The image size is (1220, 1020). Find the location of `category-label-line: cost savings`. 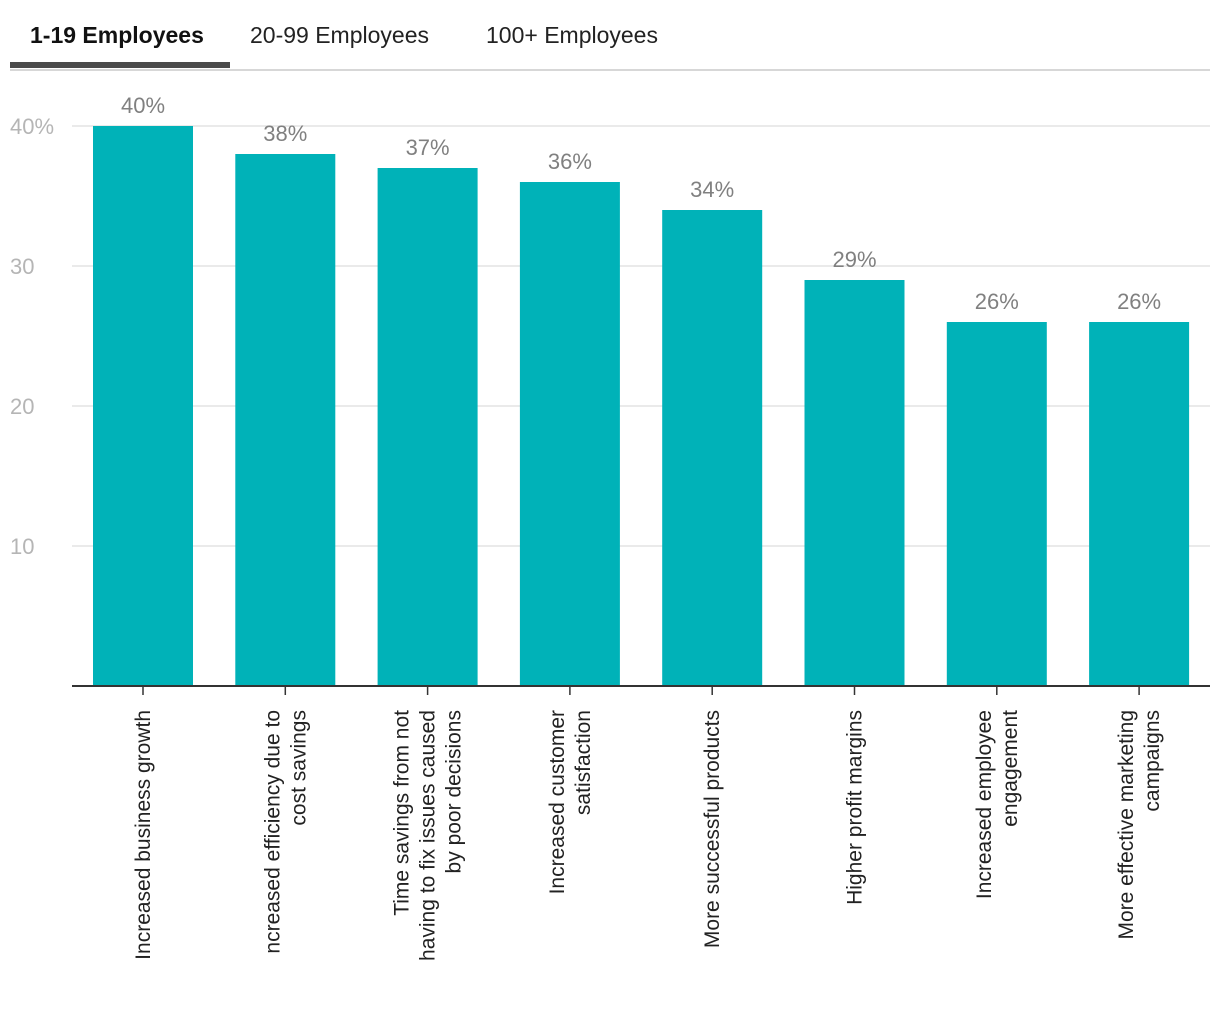

category-label-line: cost savings is located at coordinates (298, 768).